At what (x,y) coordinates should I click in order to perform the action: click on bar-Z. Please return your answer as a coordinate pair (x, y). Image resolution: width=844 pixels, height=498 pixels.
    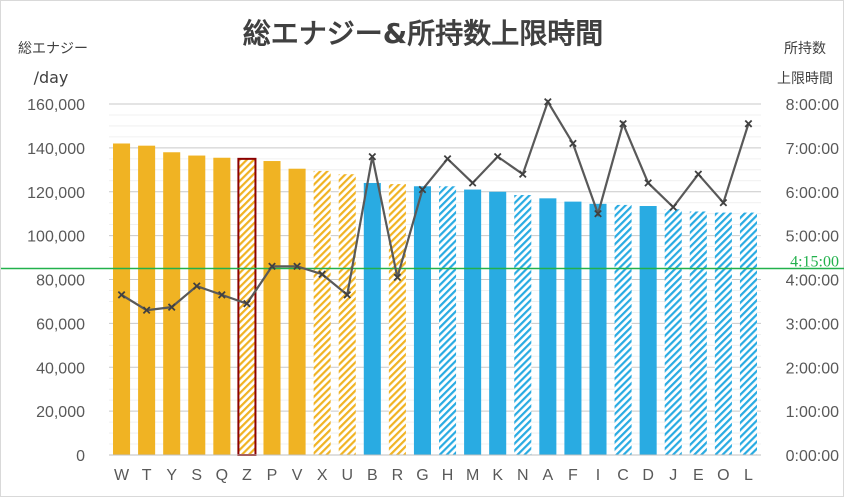
    Looking at the image, I should click on (247, 306).